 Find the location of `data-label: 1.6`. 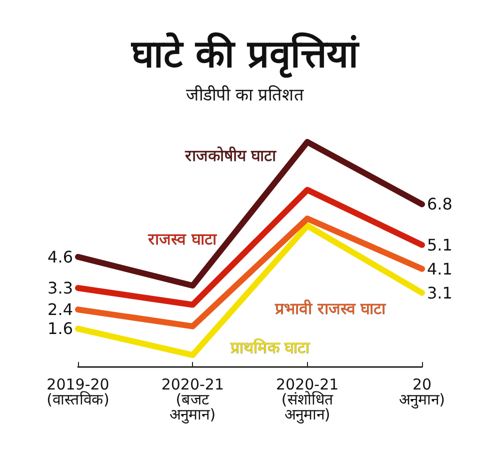

data-label: 1.6 is located at coordinates (60, 328).